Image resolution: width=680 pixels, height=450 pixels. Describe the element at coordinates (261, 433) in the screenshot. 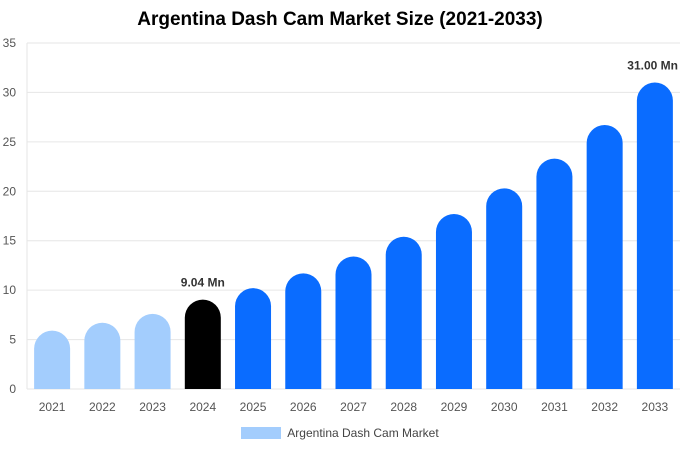

I see `legend-swatch` at that location.